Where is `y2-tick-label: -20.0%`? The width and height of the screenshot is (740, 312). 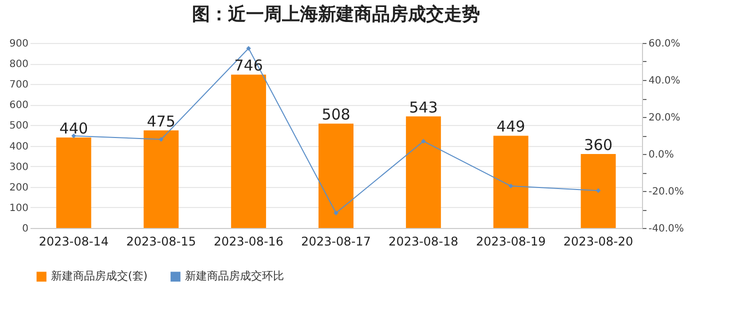
y2-tick-label: -20.0% is located at coordinates (666, 192).